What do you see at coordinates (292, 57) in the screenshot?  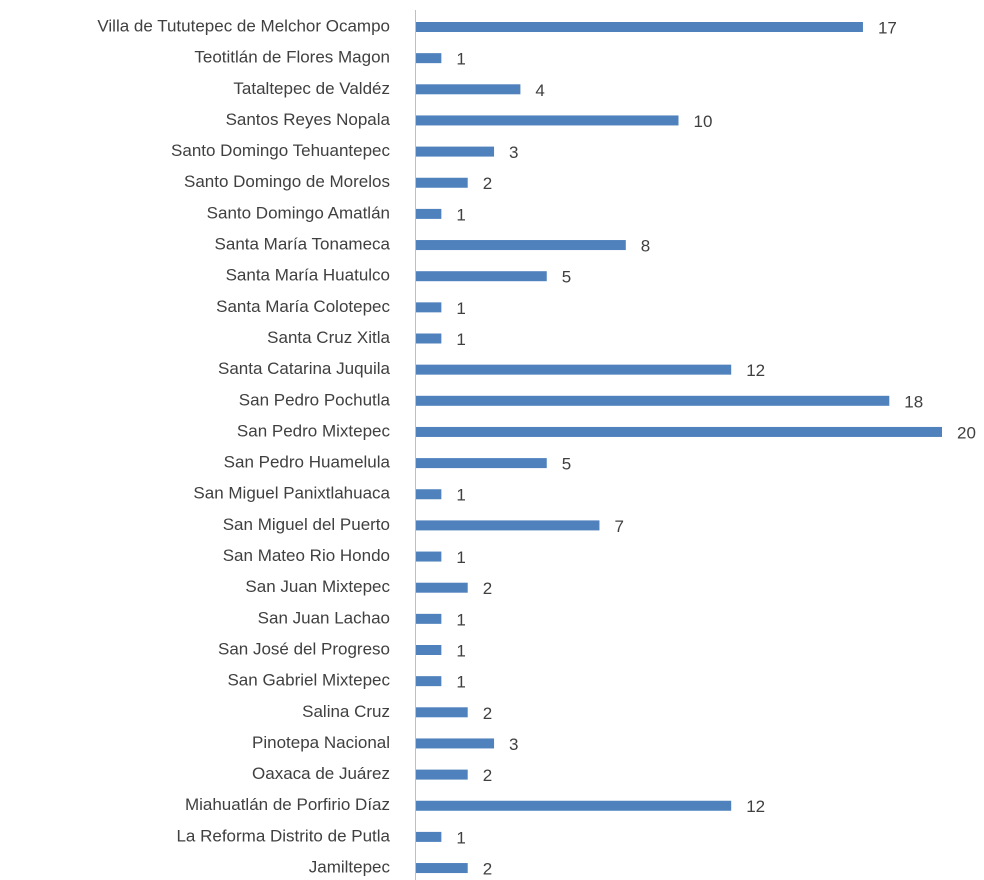 I see `category-label: Teotitlán de Flores Magon` at bounding box center [292, 57].